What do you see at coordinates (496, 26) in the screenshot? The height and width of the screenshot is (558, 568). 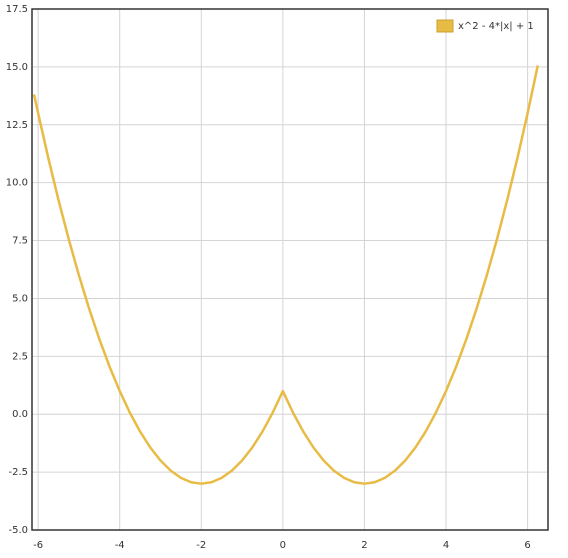 I see `legend-label: x^2 - 4*|x| + 1` at bounding box center [496, 26].